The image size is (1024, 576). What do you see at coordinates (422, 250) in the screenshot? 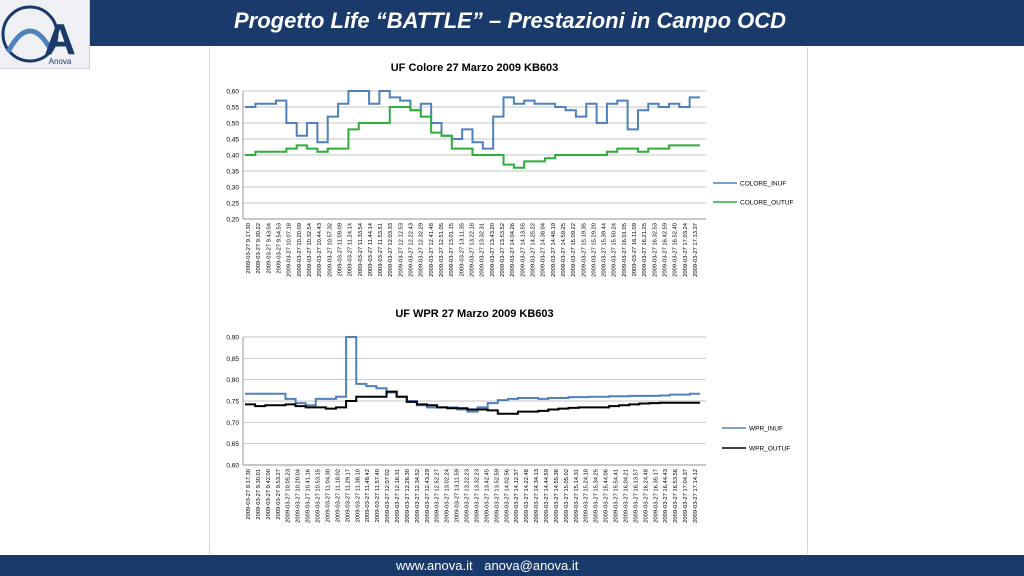
I see `x-tick-label: 2009-03-27 12.32.29` at bounding box center [422, 250].